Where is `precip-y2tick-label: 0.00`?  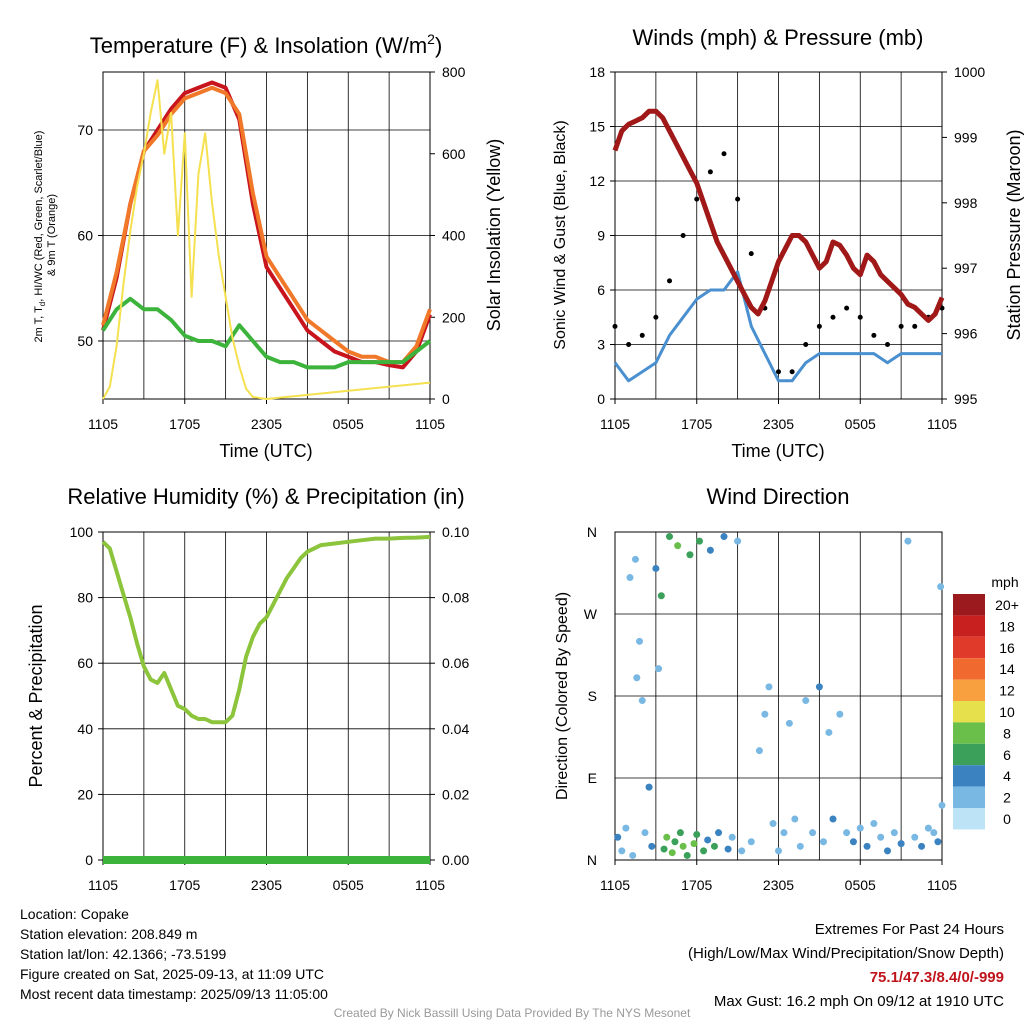
precip-y2tick-label: 0.00 is located at coordinates (455, 860).